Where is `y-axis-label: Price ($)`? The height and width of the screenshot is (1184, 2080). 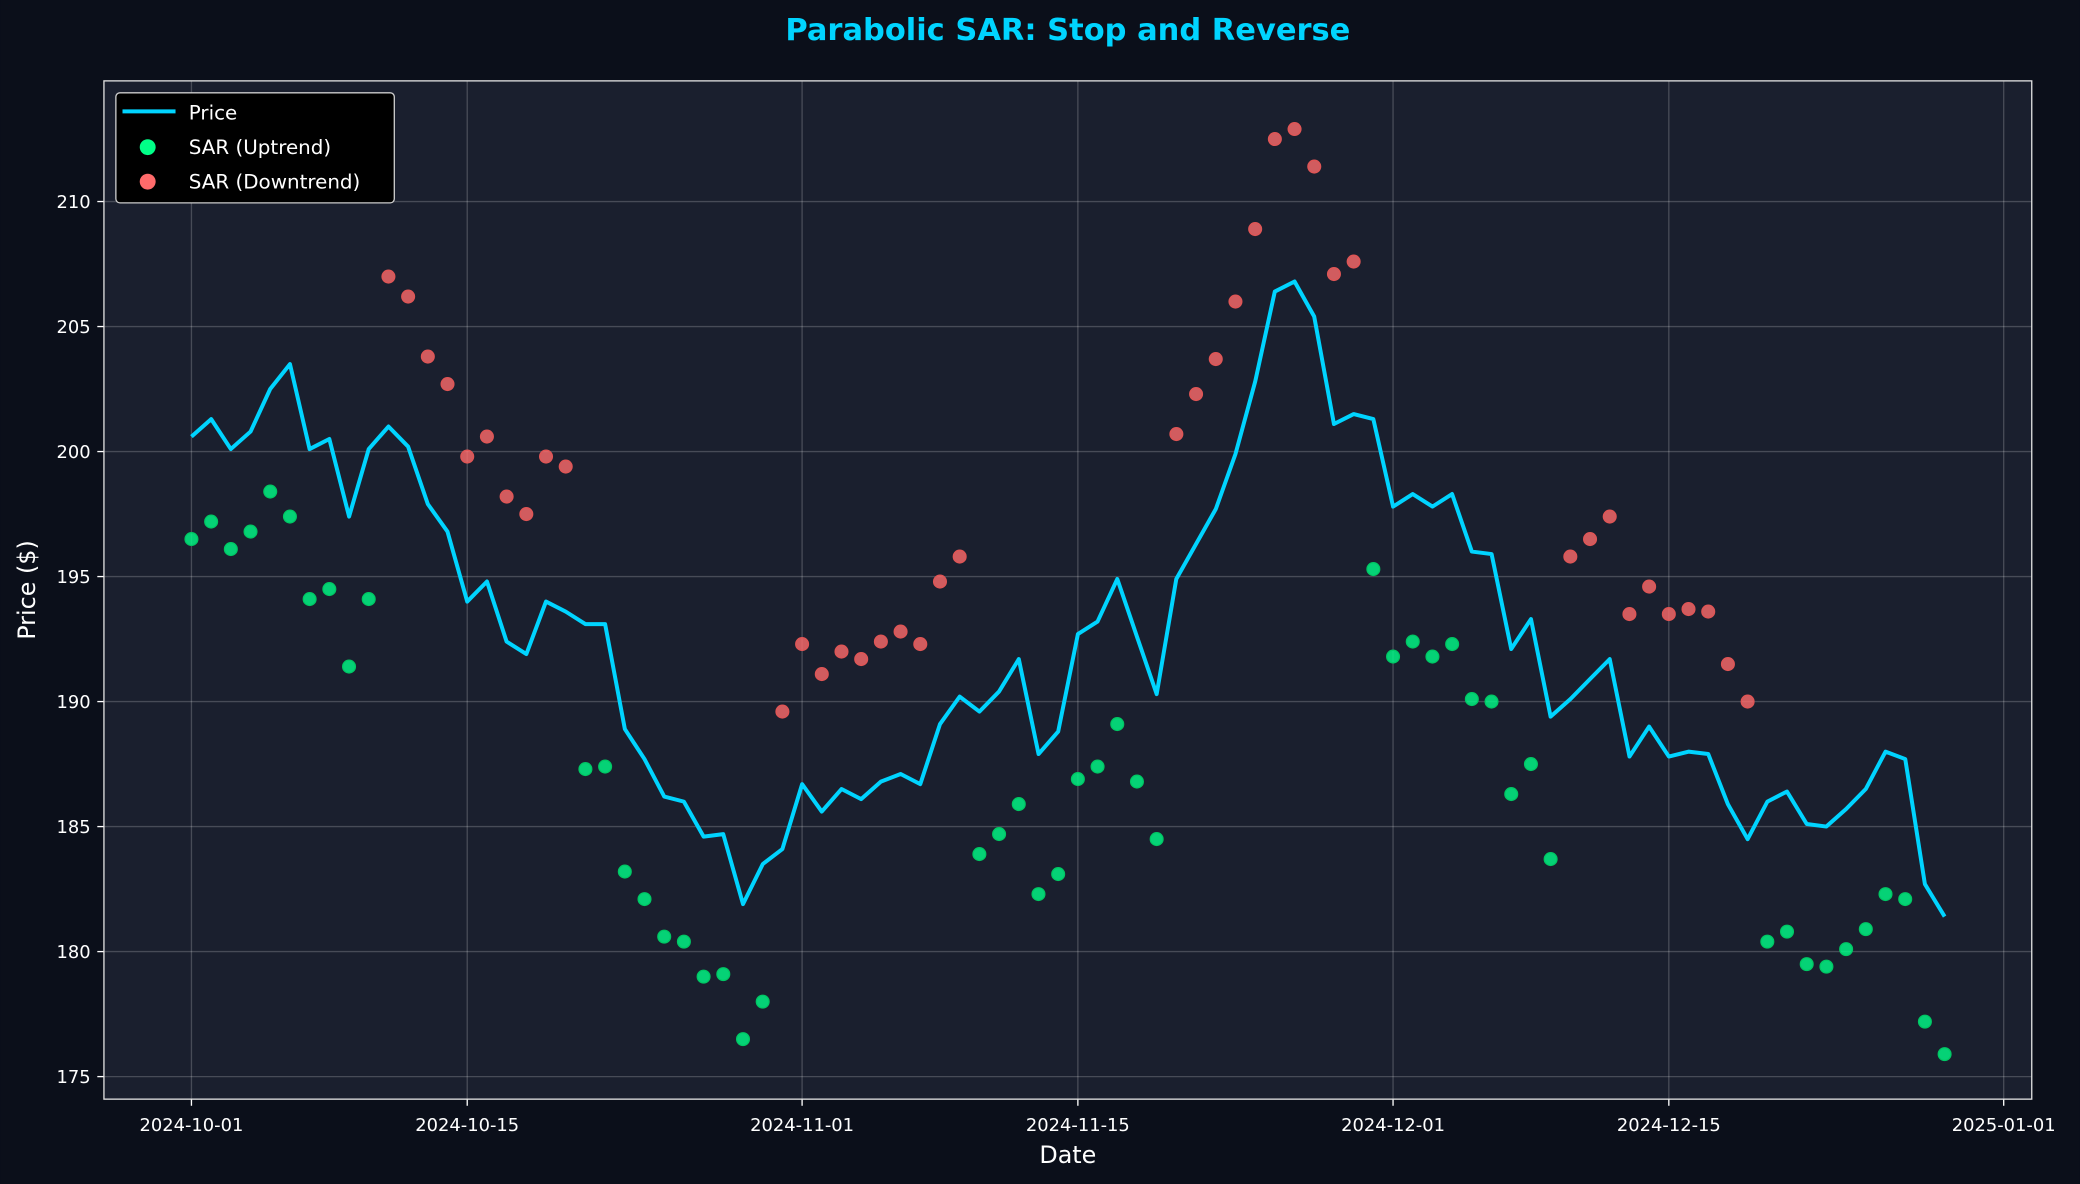
y-axis-label: Price ($) is located at coordinates (27, 590).